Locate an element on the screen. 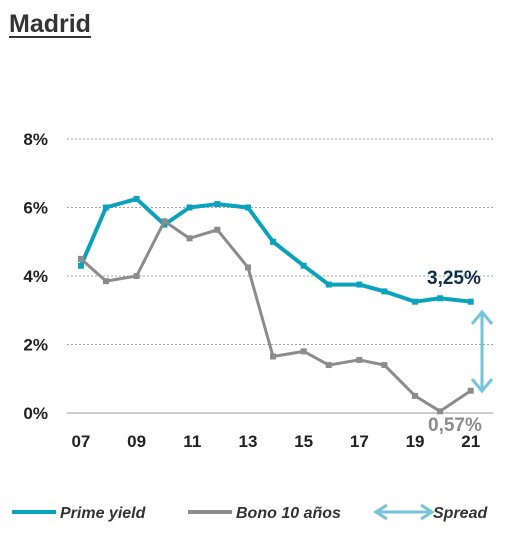 Image resolution: width=529 pixels, height=542 pixels. page-title: Madrid is located at coordinates (50, 24).